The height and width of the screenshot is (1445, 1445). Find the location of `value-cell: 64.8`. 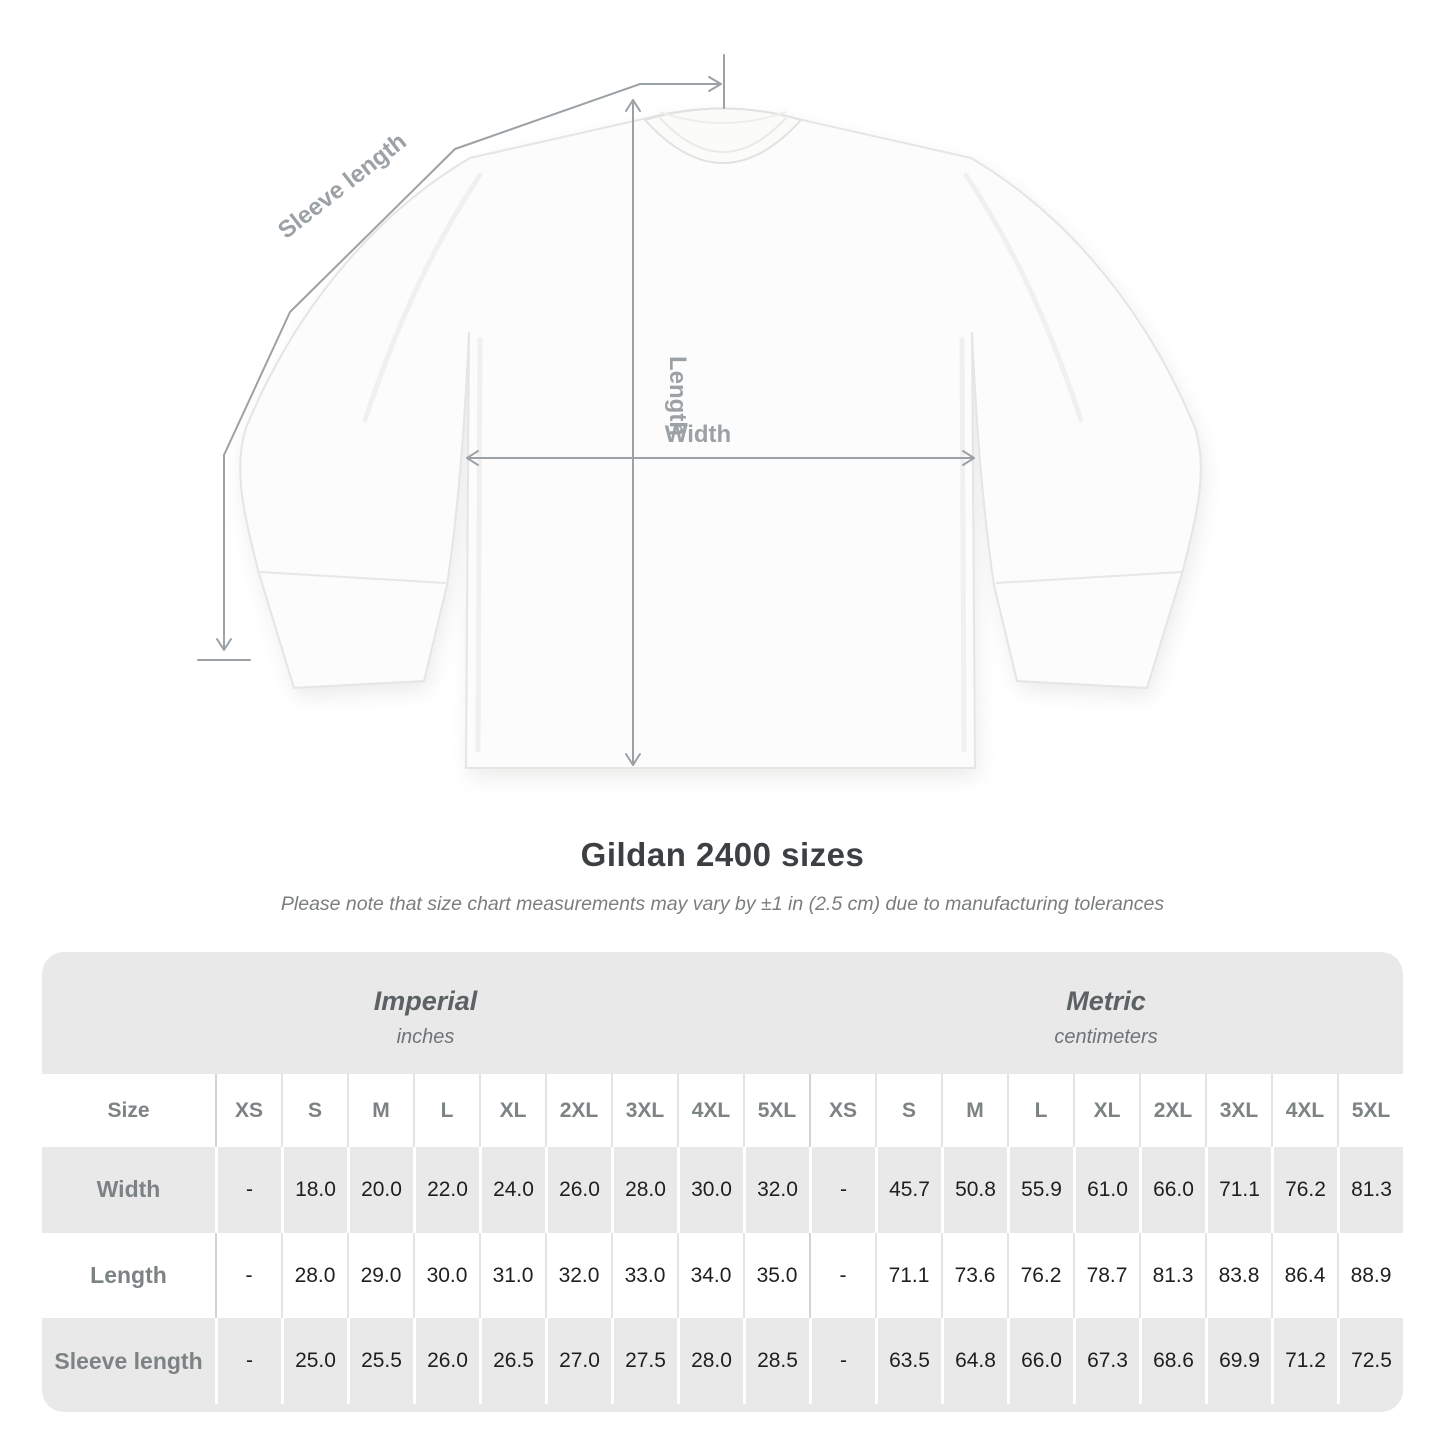

value-cell: 64.8 is located at coordinates (974, 1361).